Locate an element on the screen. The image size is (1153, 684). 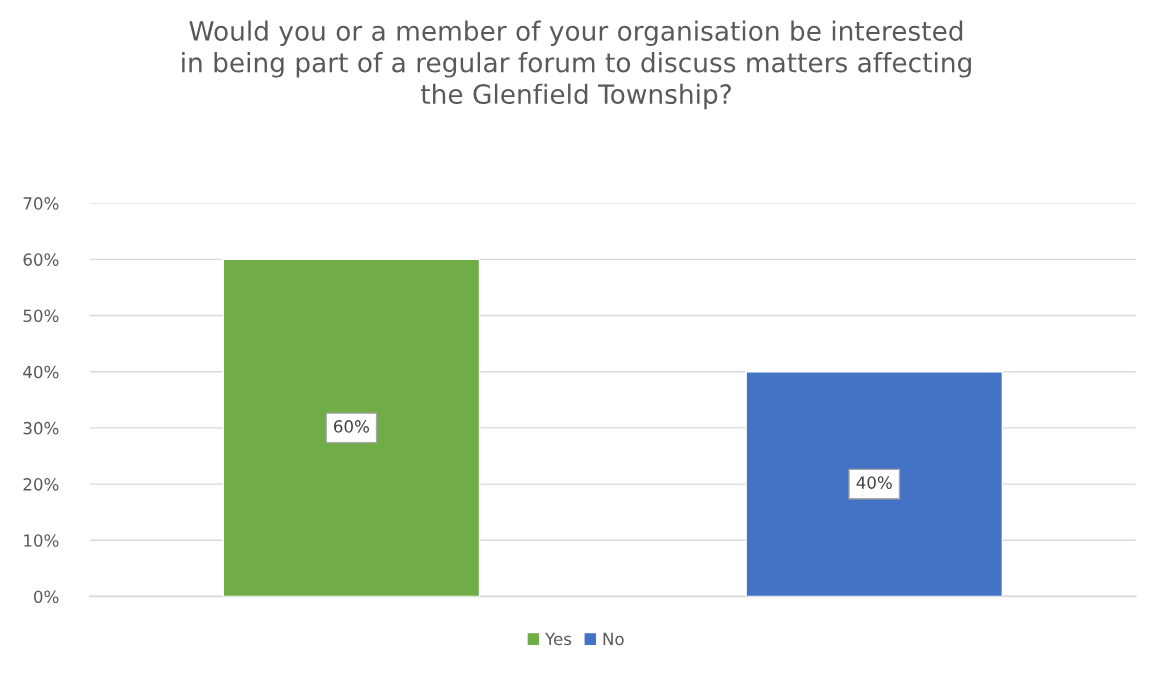
legend-label: No is located at coordinates (613, 639).